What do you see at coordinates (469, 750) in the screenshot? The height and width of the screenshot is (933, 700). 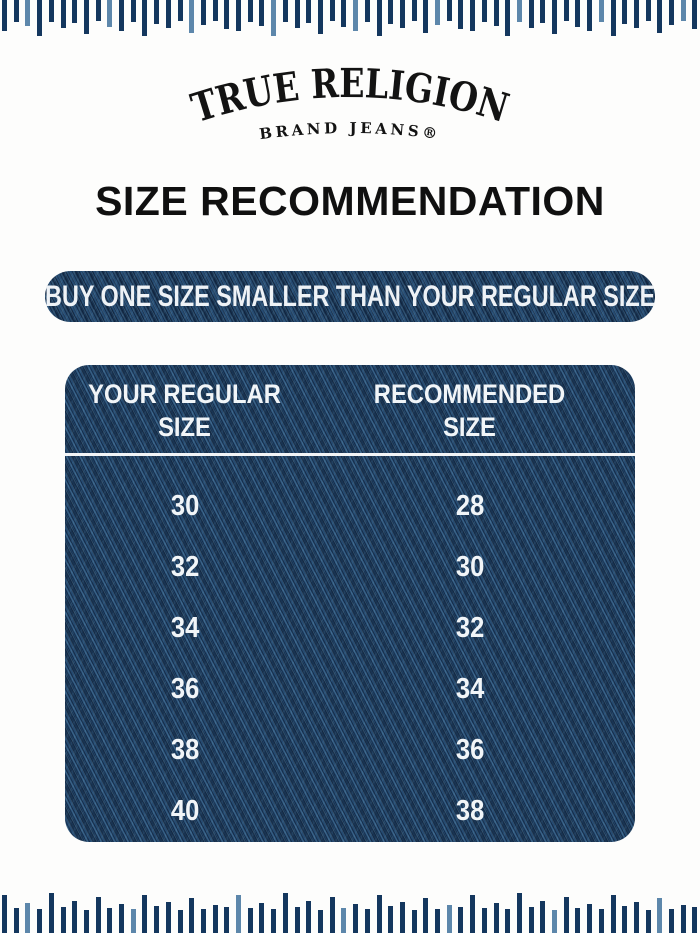 I see `recommended-size-cell: 36` at bounding box center [469, 750].